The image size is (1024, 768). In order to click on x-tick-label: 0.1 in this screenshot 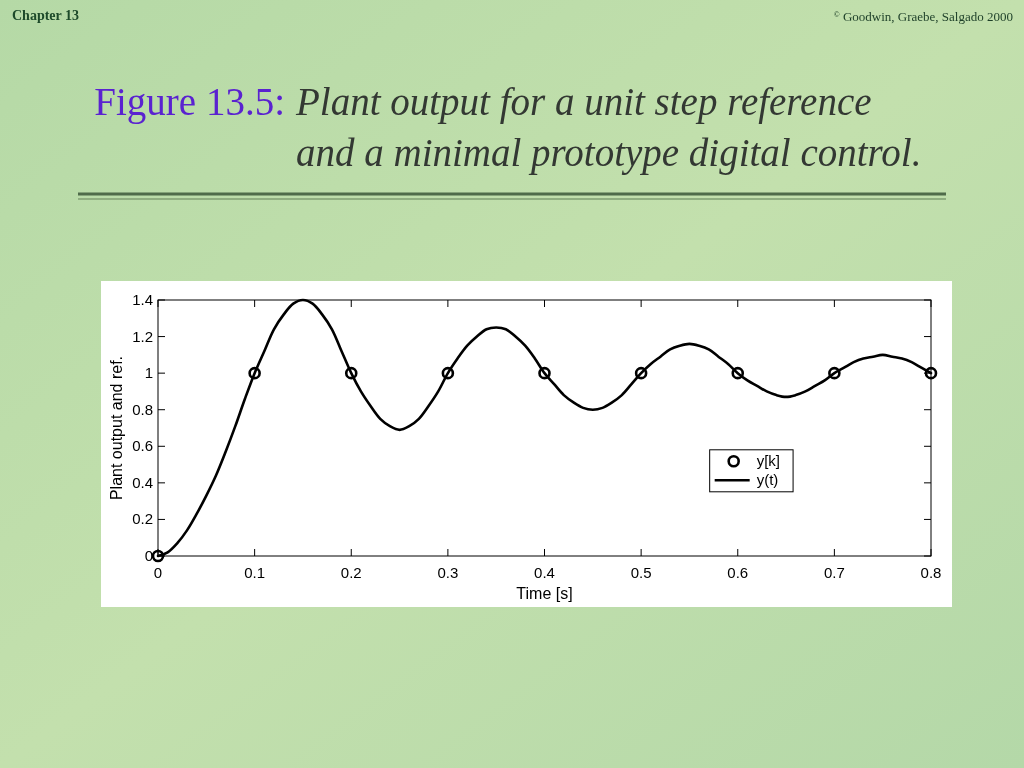, I will do `click(255, 572)`.